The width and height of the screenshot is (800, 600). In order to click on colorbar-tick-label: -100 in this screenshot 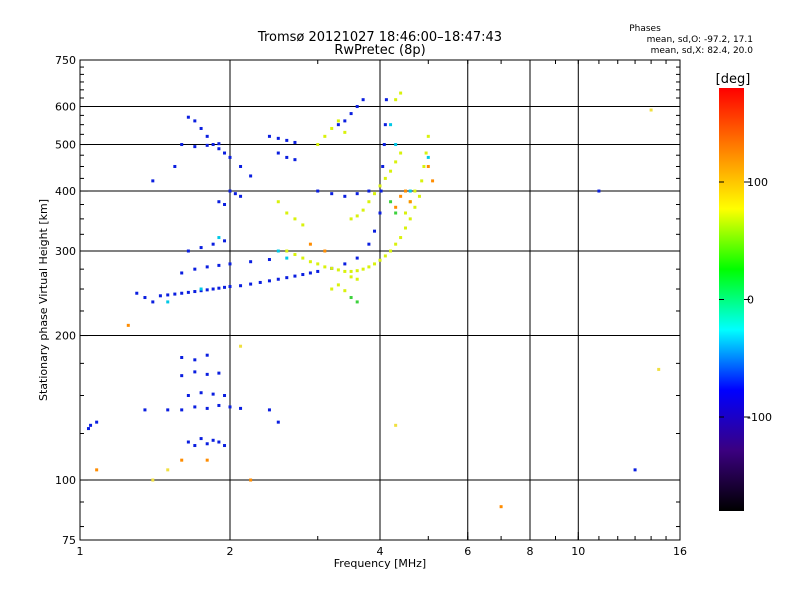, I will do `click(759, 417)`.